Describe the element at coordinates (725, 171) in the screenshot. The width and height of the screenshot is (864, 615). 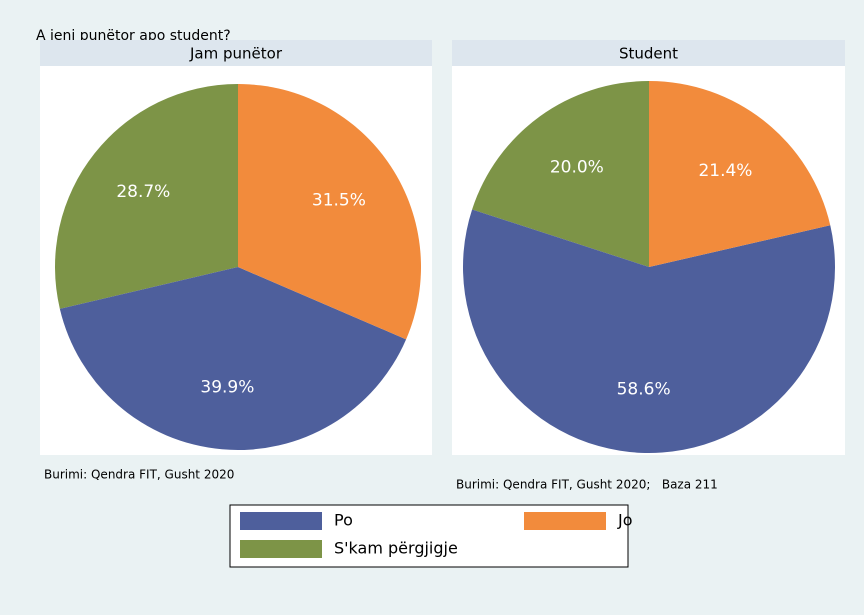
I see `slice-label: 21.4%` at that location.